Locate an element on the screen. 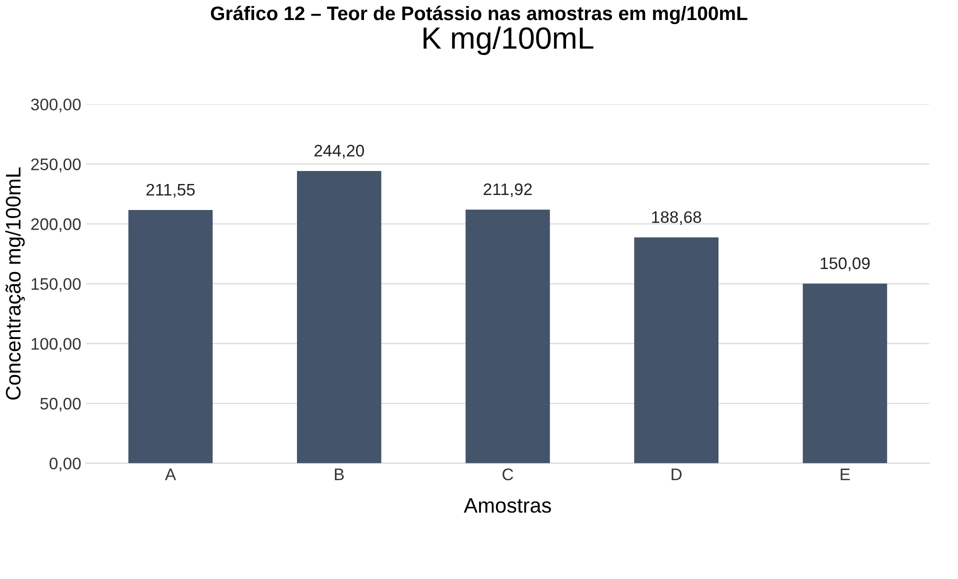 This screenshot has width=958, height=579. x-tick-label: B is located at coordinates (339, 474).